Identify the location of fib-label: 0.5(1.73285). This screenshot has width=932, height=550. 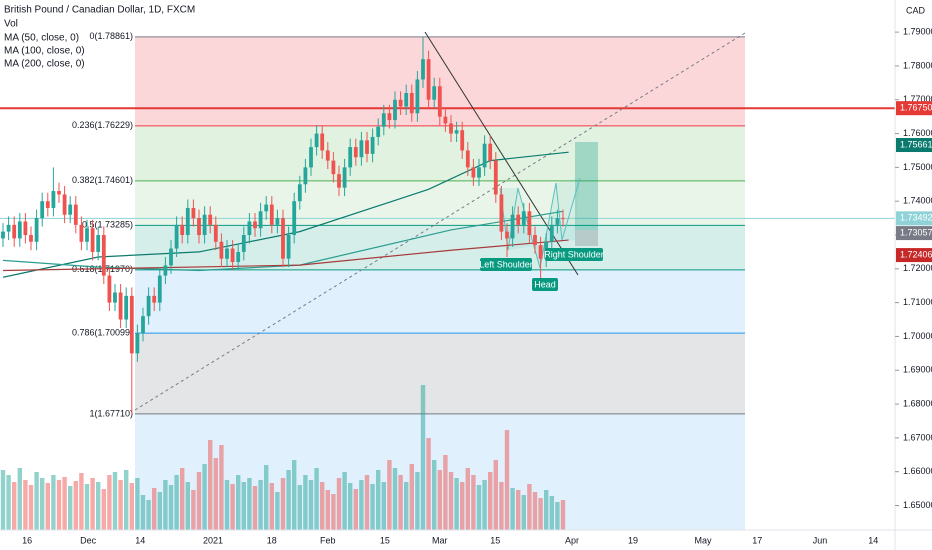
(107, 225).